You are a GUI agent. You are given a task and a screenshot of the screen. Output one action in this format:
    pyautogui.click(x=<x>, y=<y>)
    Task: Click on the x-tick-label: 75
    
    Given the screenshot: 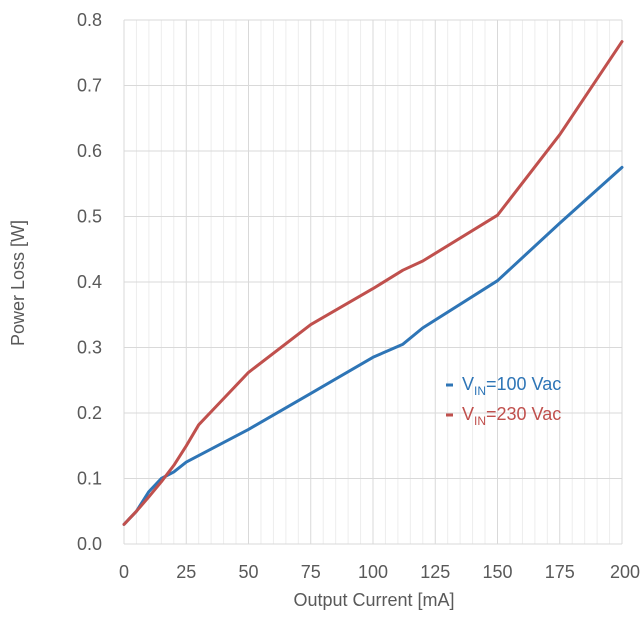 What is the action you would take?
    pyautogui.click(x=311, y=572)
    